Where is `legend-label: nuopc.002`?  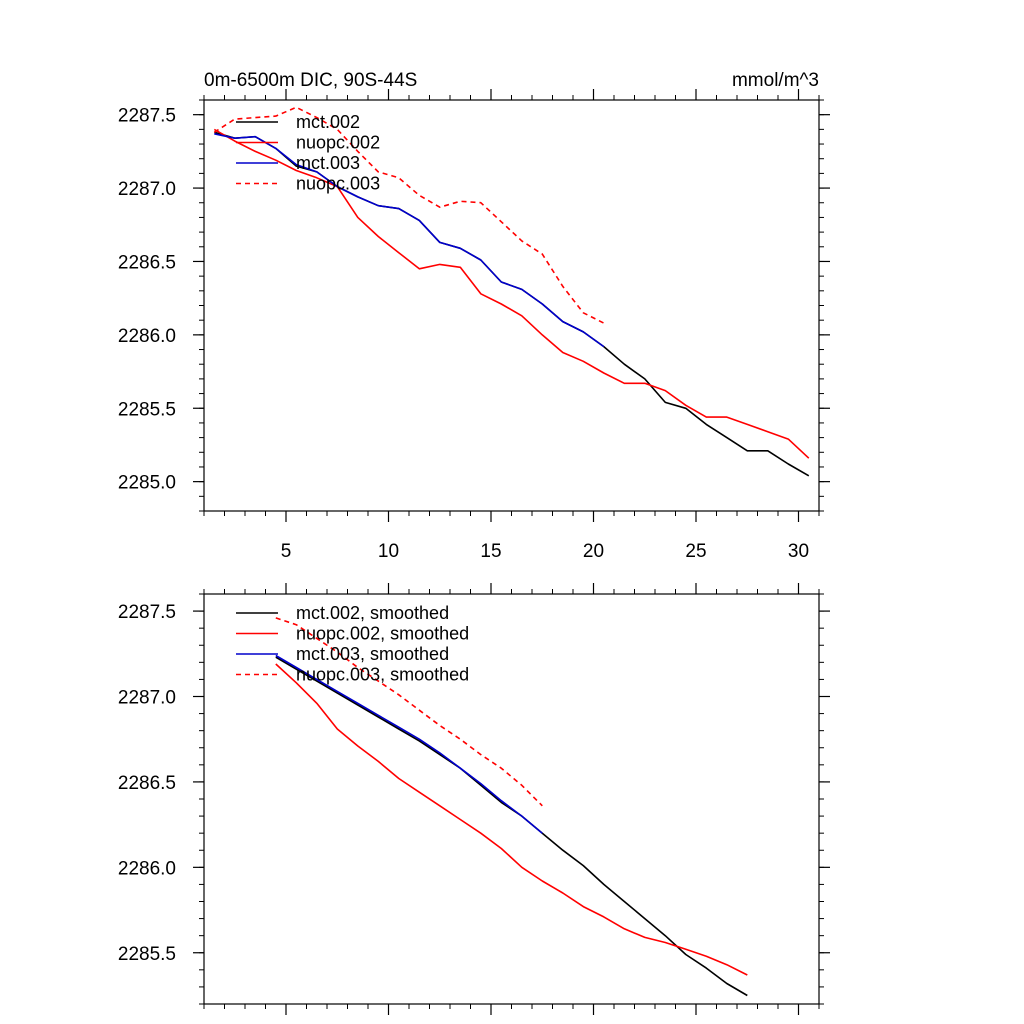
legend-label: nuopc.002 is located at coordinates (338, 143).